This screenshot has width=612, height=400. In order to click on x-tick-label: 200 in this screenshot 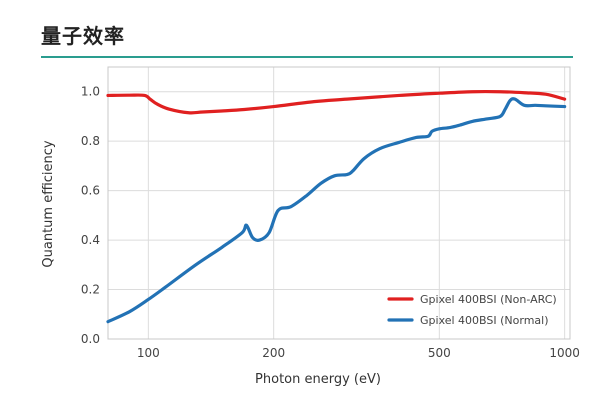, I will do `click(273, 353)`.